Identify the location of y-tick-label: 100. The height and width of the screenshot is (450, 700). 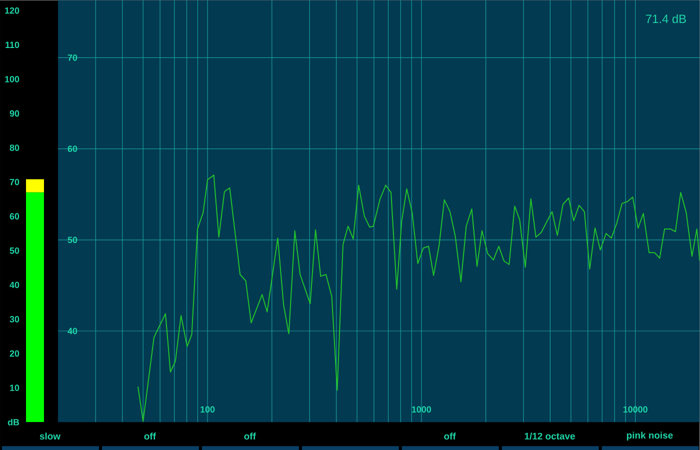
(12, 79).